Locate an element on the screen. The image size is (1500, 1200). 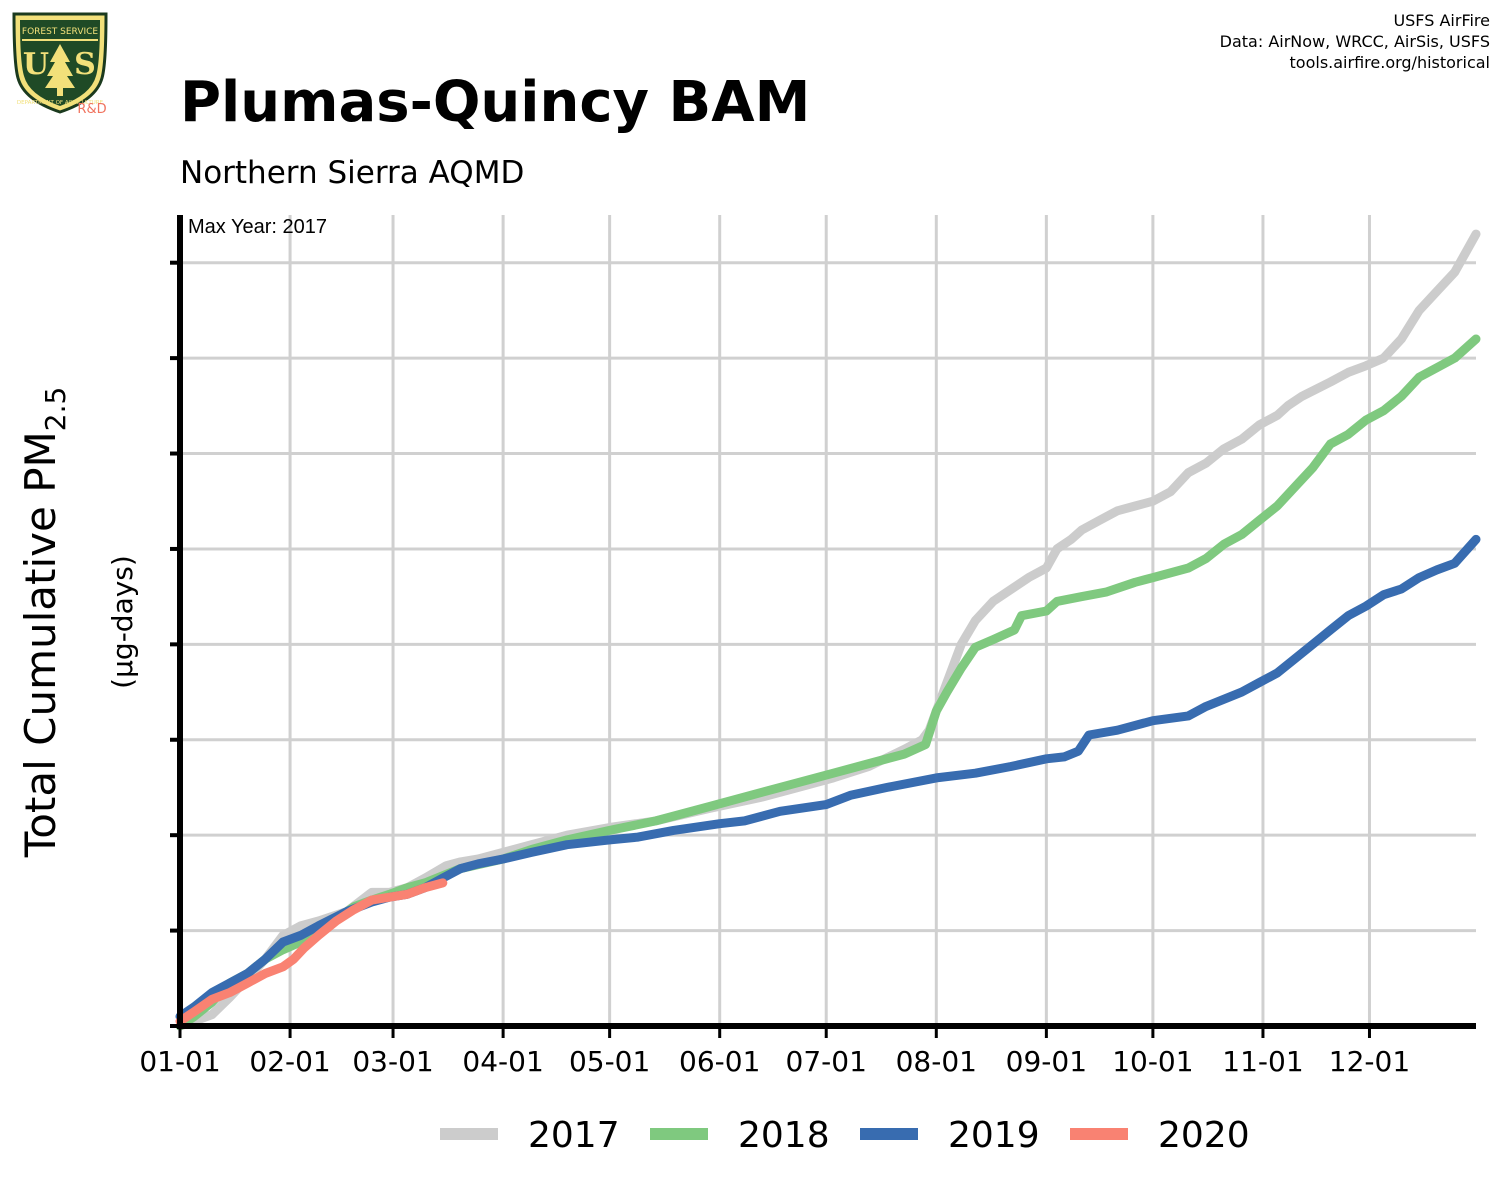
logo-top-text: FOREST SERVICE is located at coordinates (60, 32).